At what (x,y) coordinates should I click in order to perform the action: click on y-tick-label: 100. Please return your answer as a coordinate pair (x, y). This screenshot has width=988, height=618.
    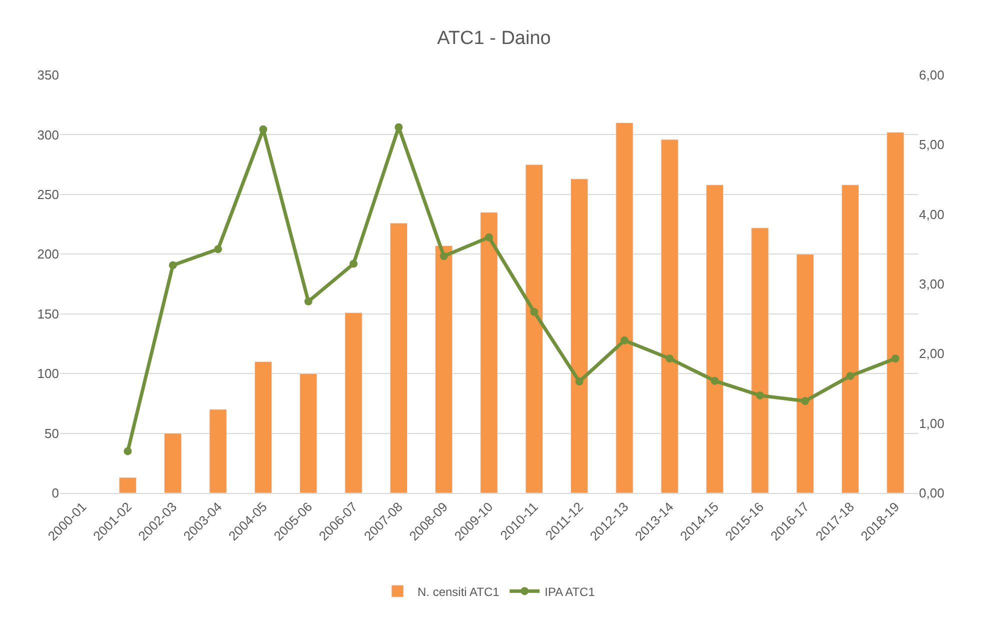
    Looking at the image, I should click on (48, 374).